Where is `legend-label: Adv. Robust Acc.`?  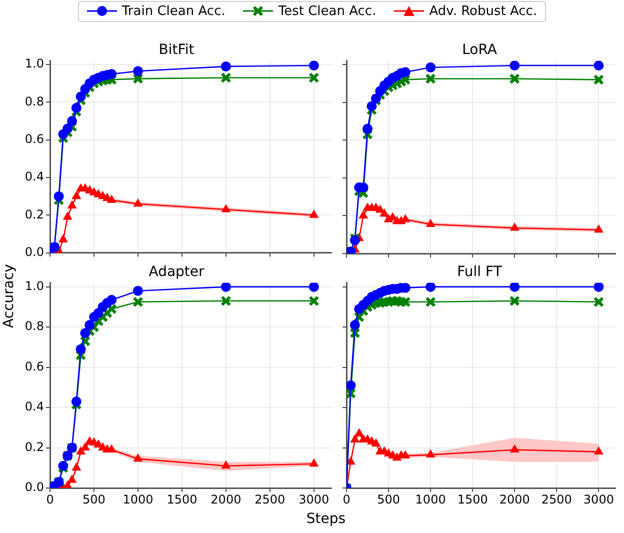
legend-label: Adv. Robust Acc. is located at coordinates (483, 11).